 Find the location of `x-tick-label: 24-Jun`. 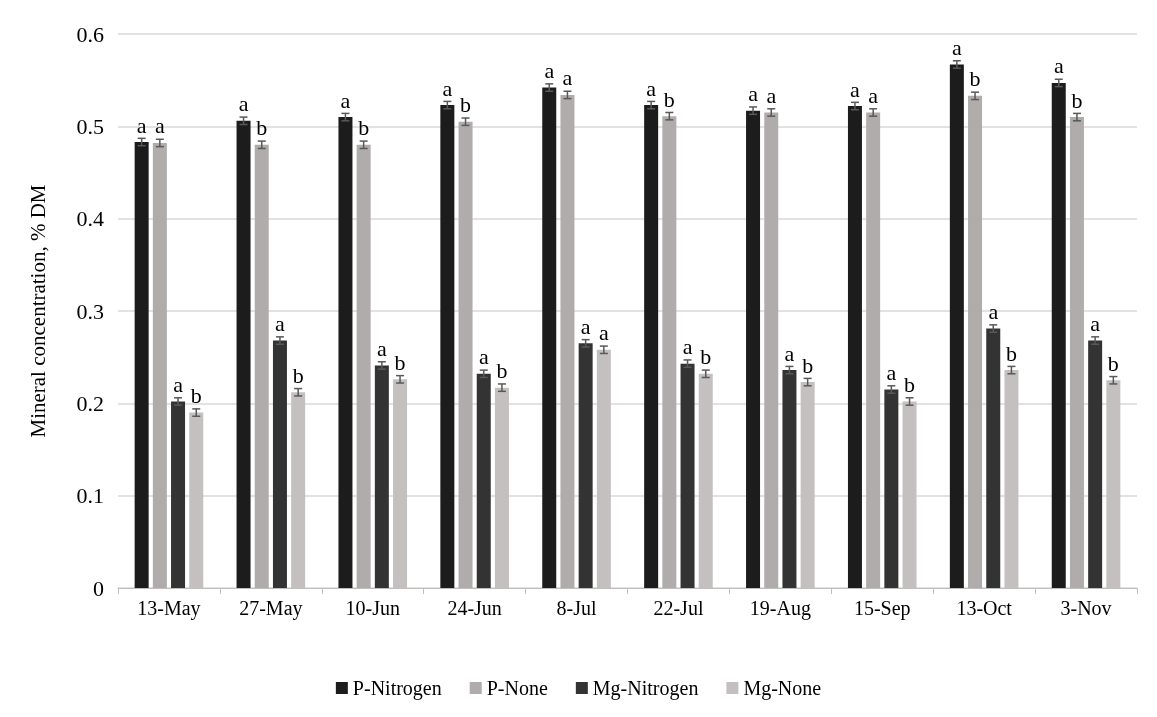

x-tick-label: 24-Jun is located at coordinates (474, 608).